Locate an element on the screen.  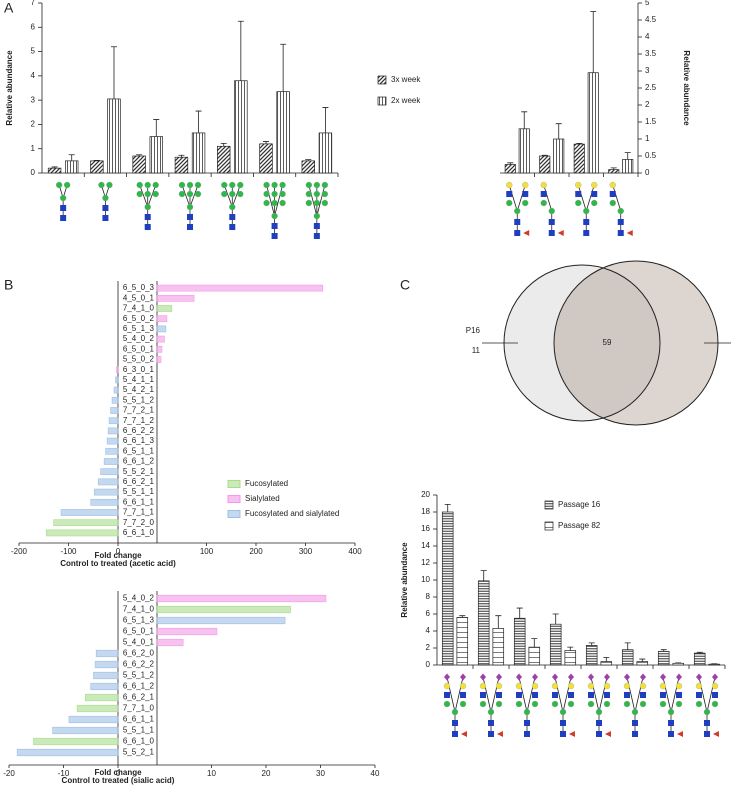
legend-label: Fucosylated and sialylated is located at coordinates (292, 513).